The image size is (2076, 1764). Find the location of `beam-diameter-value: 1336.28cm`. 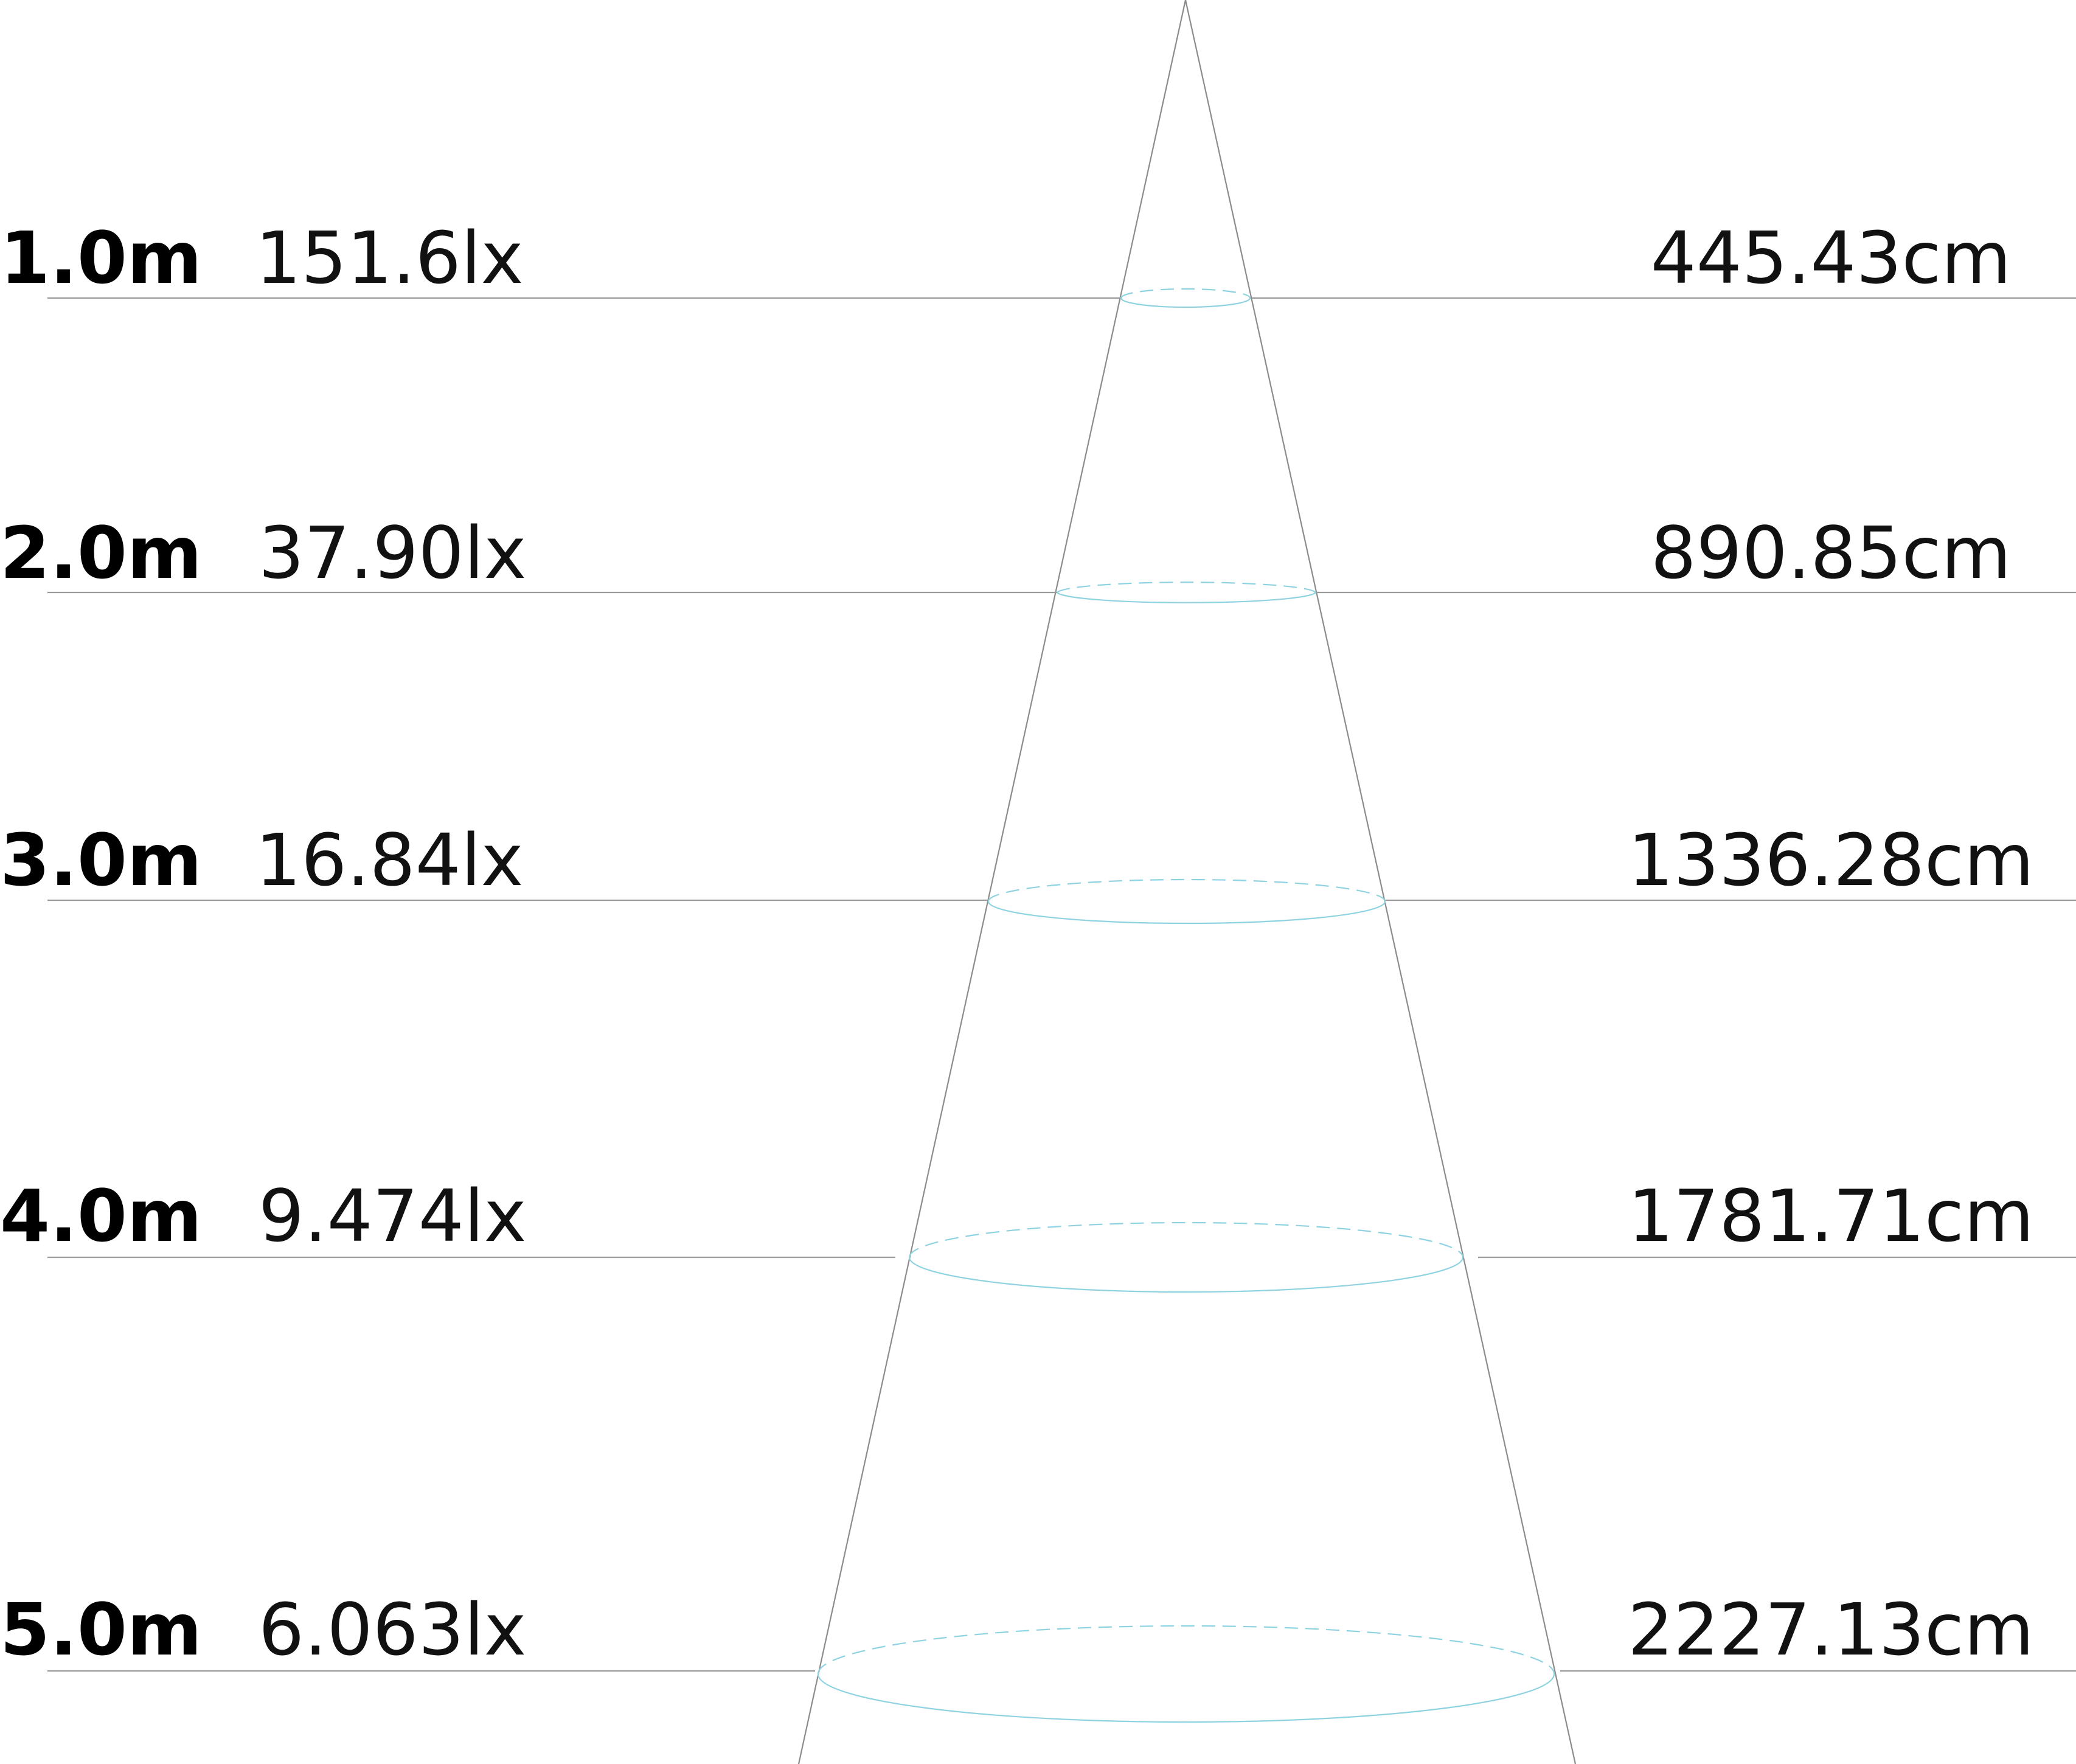

beam-diameter-value: 1336.28cm is located at coordinates (1831, 860).